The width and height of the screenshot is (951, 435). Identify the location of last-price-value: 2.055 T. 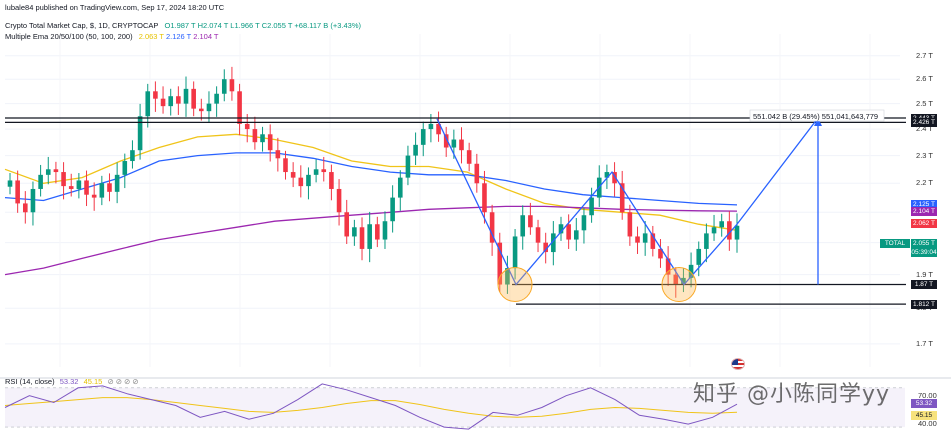
(924, 243).